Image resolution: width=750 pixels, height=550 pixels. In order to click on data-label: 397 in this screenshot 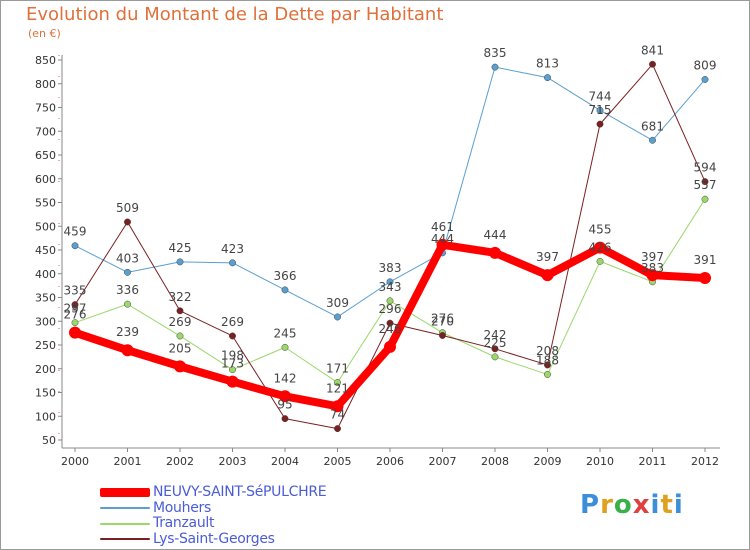, I will do `click(547, 257)`.